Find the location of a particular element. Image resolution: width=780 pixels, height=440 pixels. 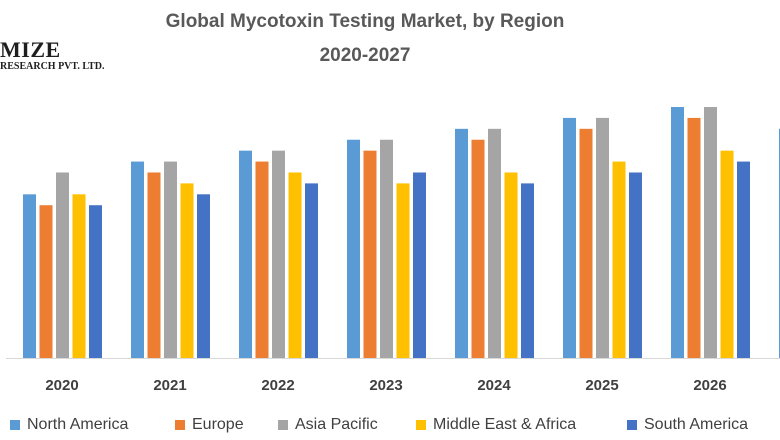

bar-north-america-2025 is located at coordinates (569, 237).